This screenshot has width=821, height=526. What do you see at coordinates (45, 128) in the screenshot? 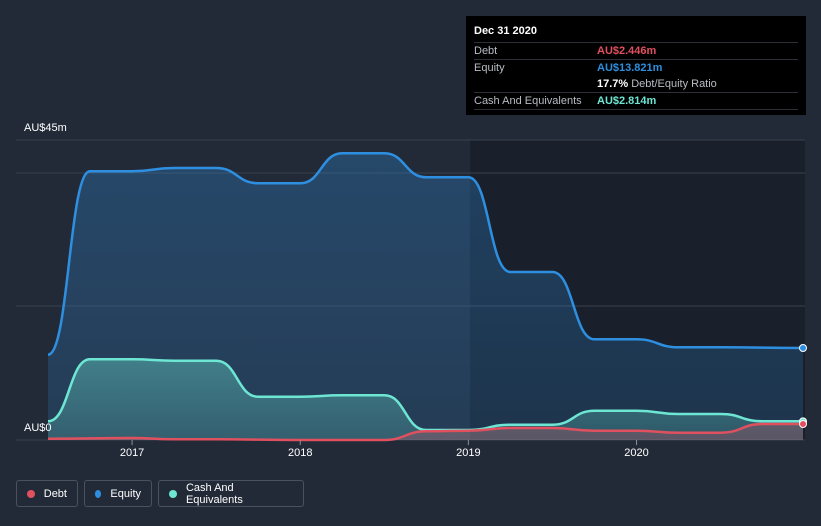
I see `y-axis-top-label: AU$45m` at bounding box center [45, 128].